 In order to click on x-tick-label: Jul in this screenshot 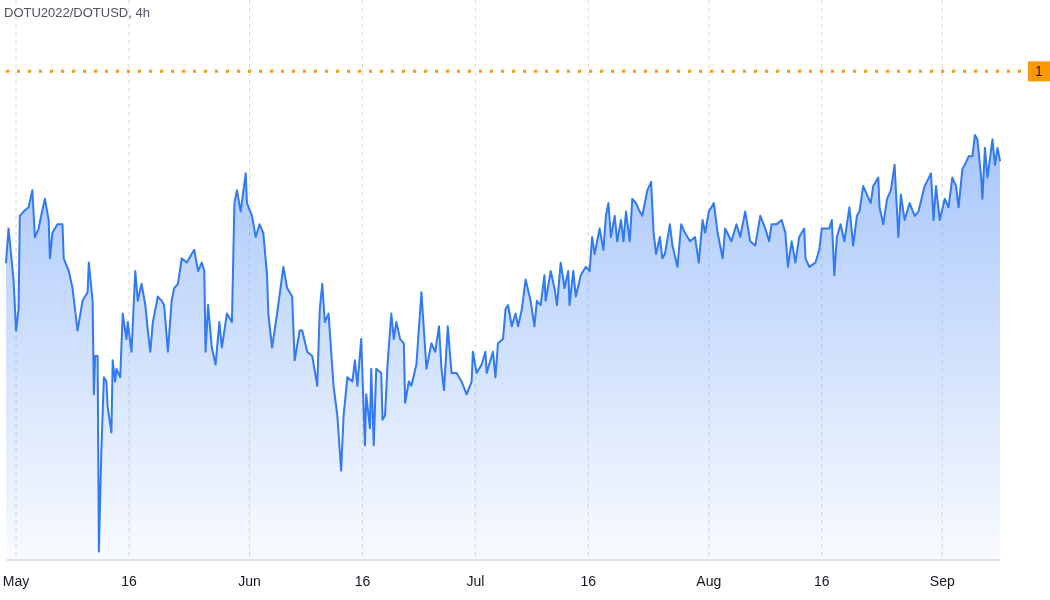, I will do `click(475, 581)`.